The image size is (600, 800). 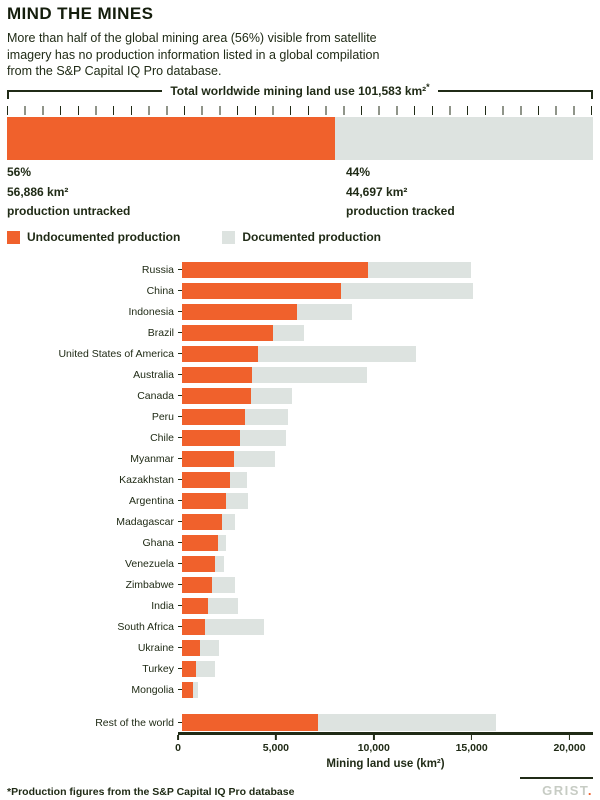 What do you see at coordinates (162, 437) in the screenshot?
I see `category-label: Chile` at bounding box center [162, 437].